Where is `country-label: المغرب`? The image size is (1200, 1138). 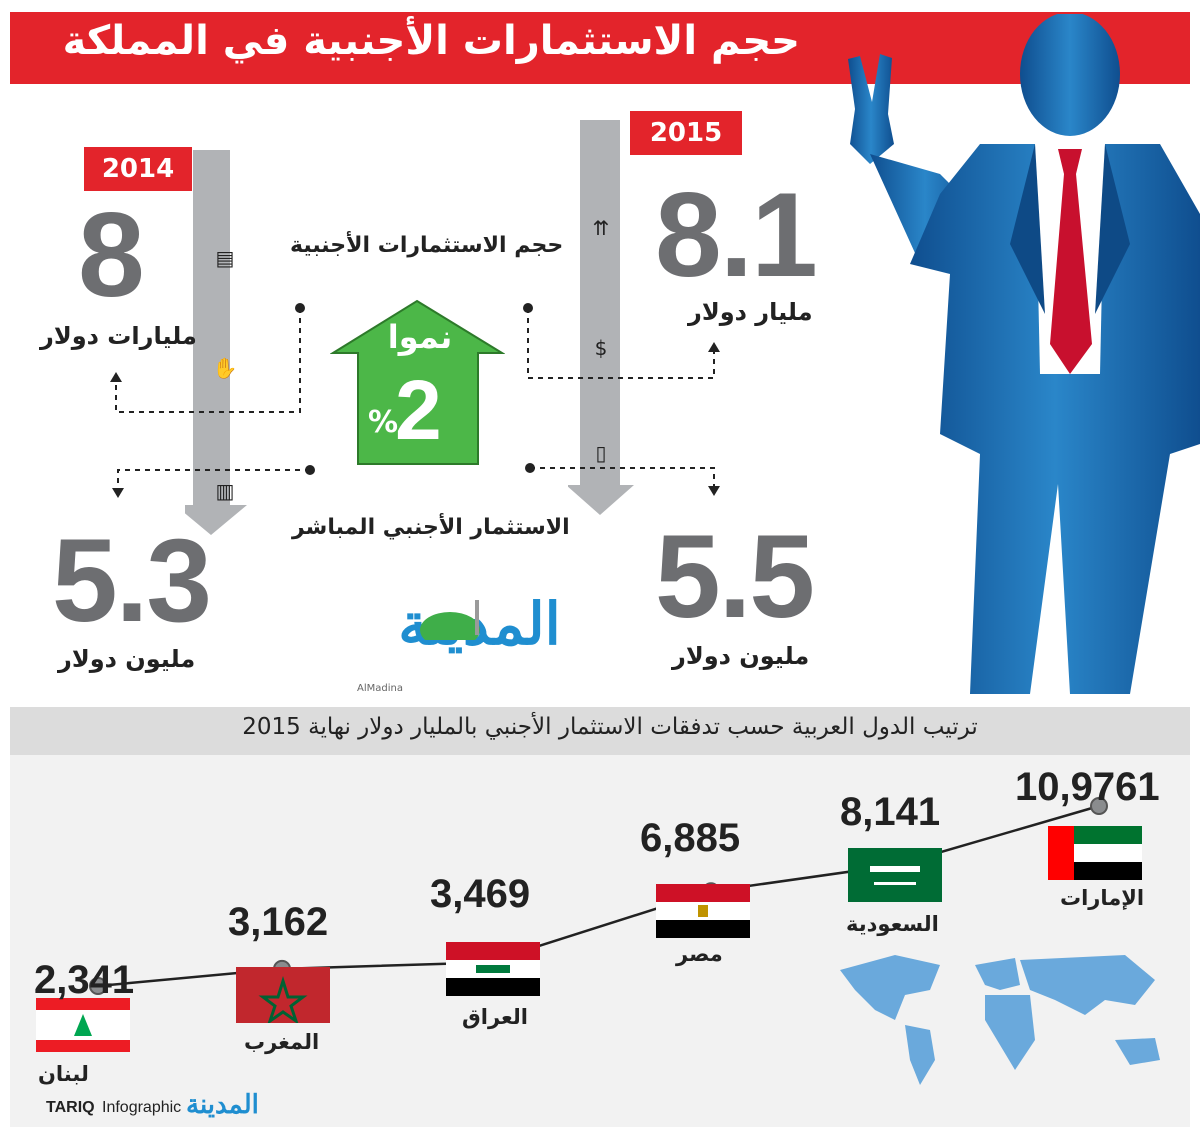 country-label: المغرب is located at coordinates (282, 1042).